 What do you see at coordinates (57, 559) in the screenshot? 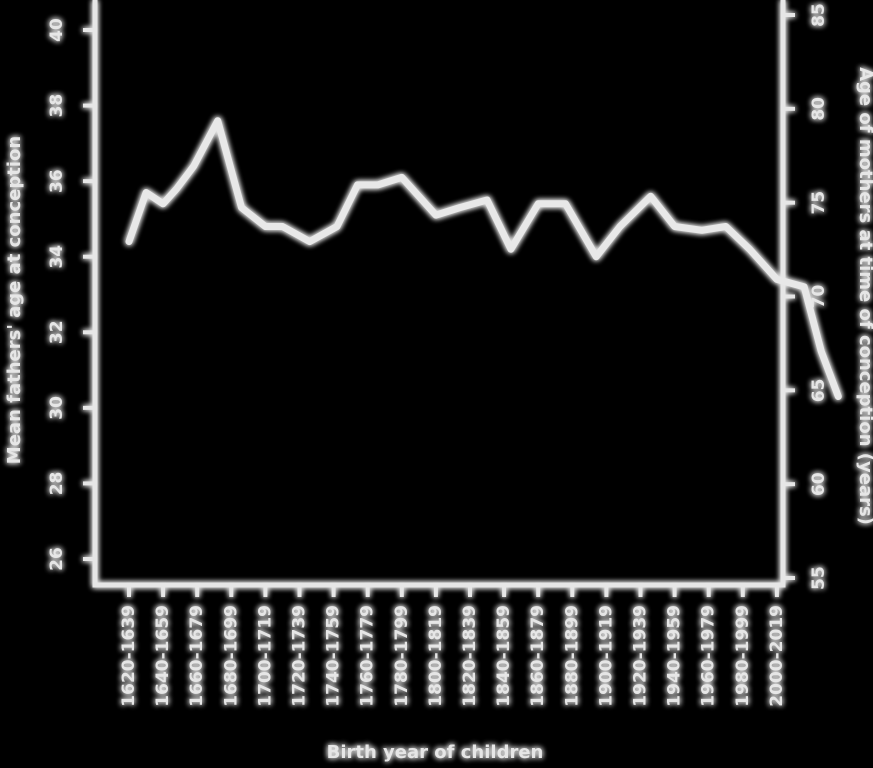
I see `left-tick-label: 26` at bounding box center [57, 559].